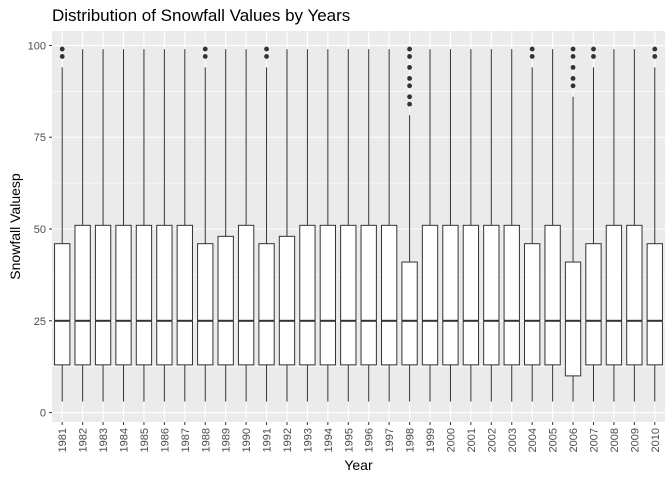 This screenshot has width=672, height=480. What do you see at coordinates (15, 226) in the screenshot?
I see `y-axis-title: Snowfall Valuesp` at bounding box center [15, 226].